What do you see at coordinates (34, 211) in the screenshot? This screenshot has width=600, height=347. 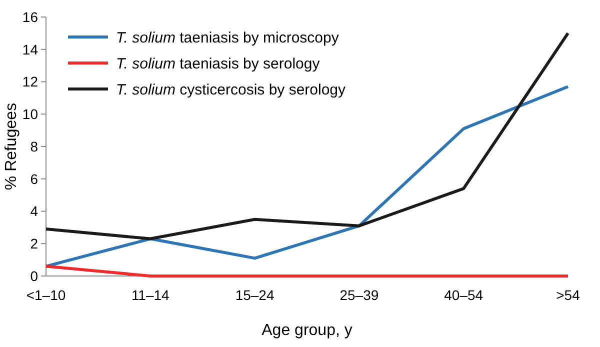 I see `y-tick-label: 4` at bounding box center [34, 211].